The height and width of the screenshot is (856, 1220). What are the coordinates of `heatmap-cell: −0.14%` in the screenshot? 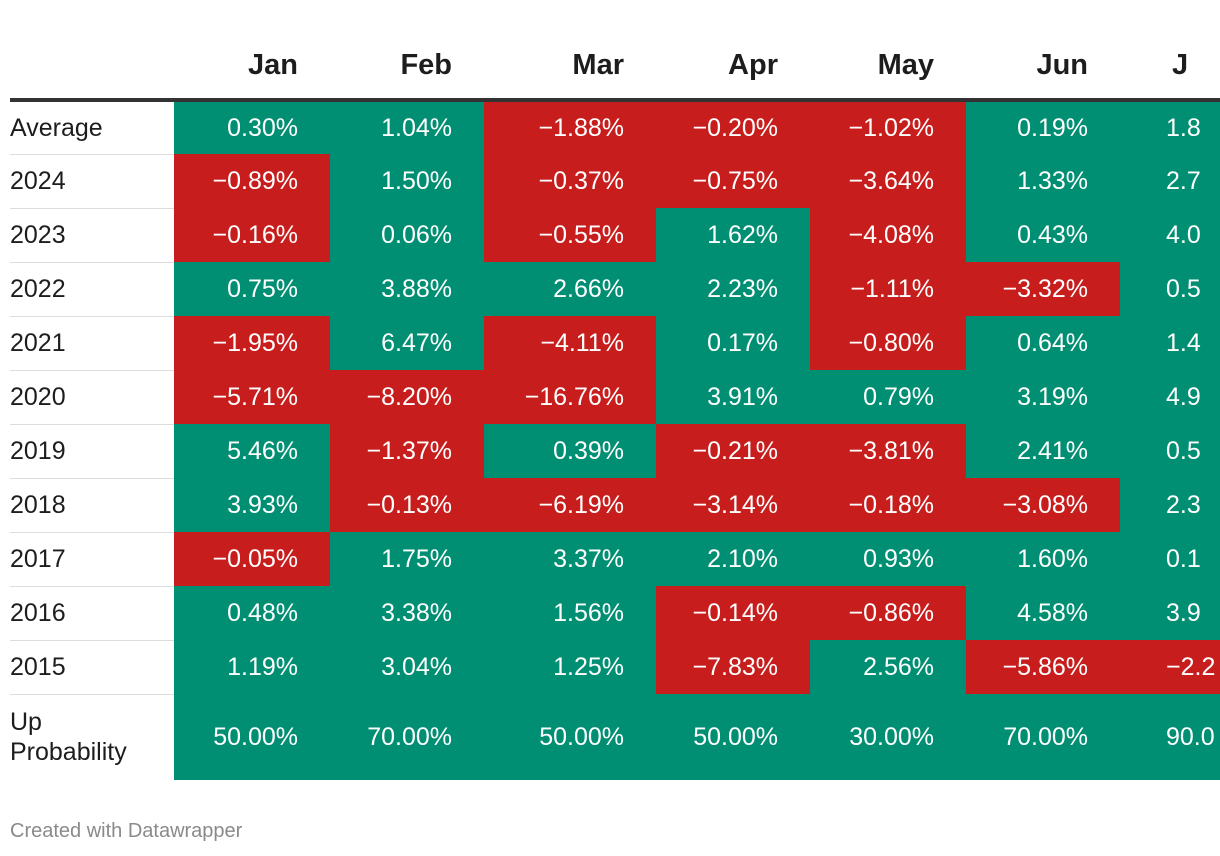 It's located at (733, 613).